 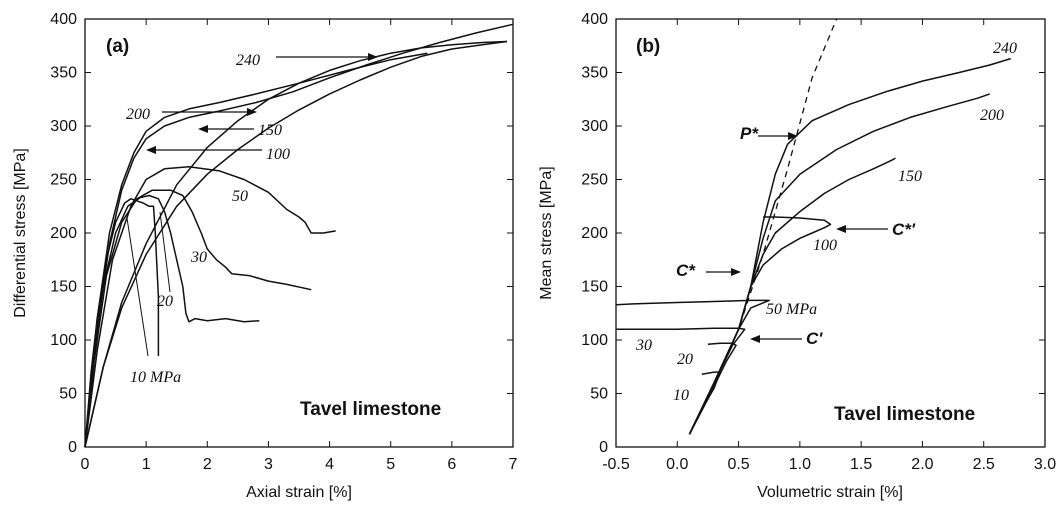 What do you see at coordinates (329, 464) in the screenshot?
I see `panel-a-xtick-label: 4` at bounding box center [329, 464].